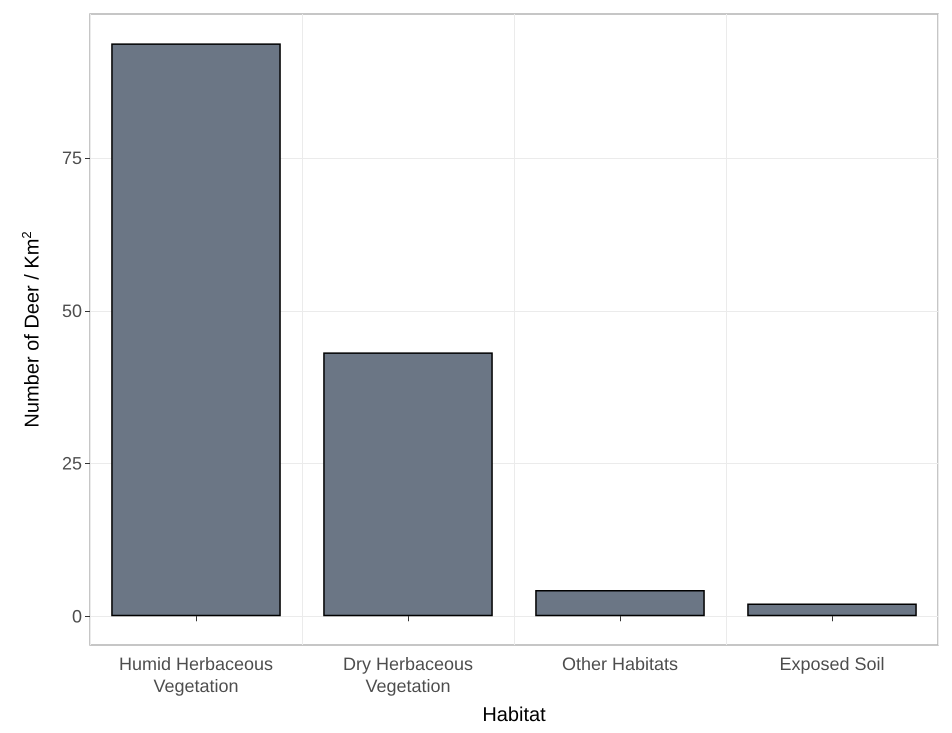 The image size is (952, 733). Describe the element at coordinates (408, 675) in the screenshot. I see `x-tick-label: Dry Herbaceous Vegetation` at that location.